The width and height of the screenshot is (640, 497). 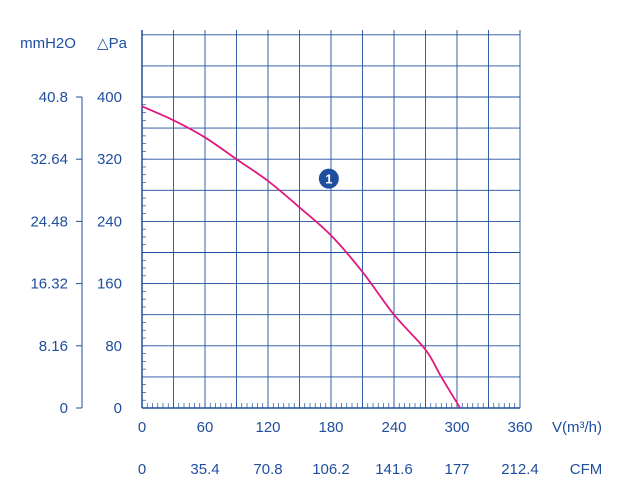 I want to click on y-tick-label-mmh2o: 32.64, so click(x=49, y=159).